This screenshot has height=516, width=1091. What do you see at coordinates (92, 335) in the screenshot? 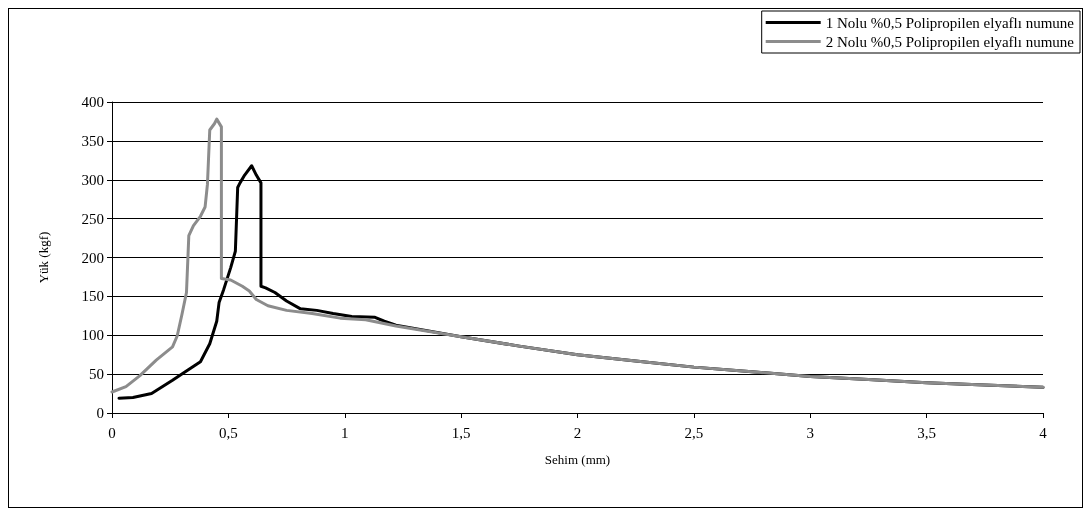
I see `y-tick-label: 100` at bounding box center [92, 335].